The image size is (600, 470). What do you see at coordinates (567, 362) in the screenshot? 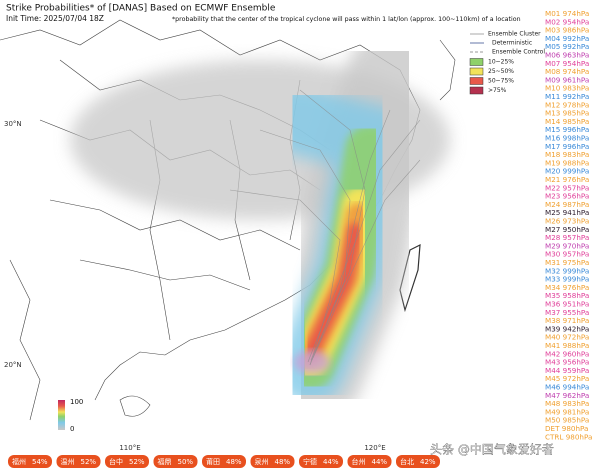
I see `member-label: M43 956hPa` at bounding box center [567, 362].